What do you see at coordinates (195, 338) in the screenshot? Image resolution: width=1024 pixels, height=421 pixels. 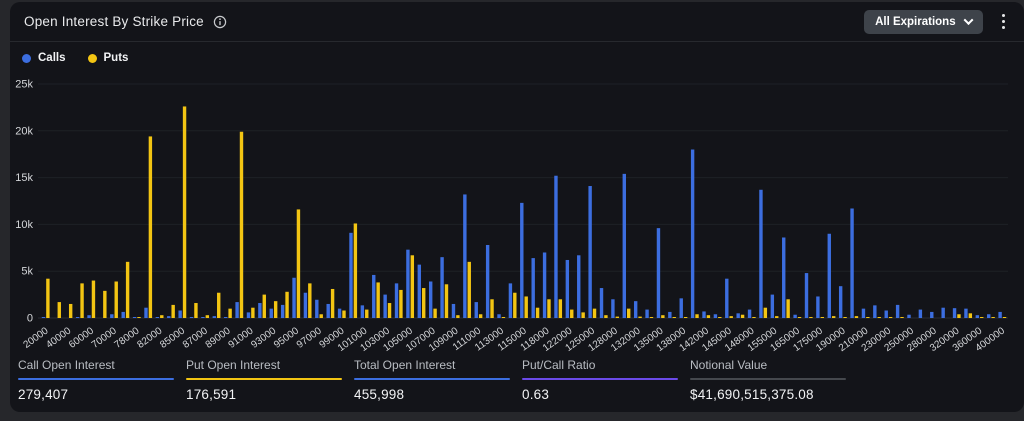 I see `svg-text: 87000` at bounding box center [195, 338].